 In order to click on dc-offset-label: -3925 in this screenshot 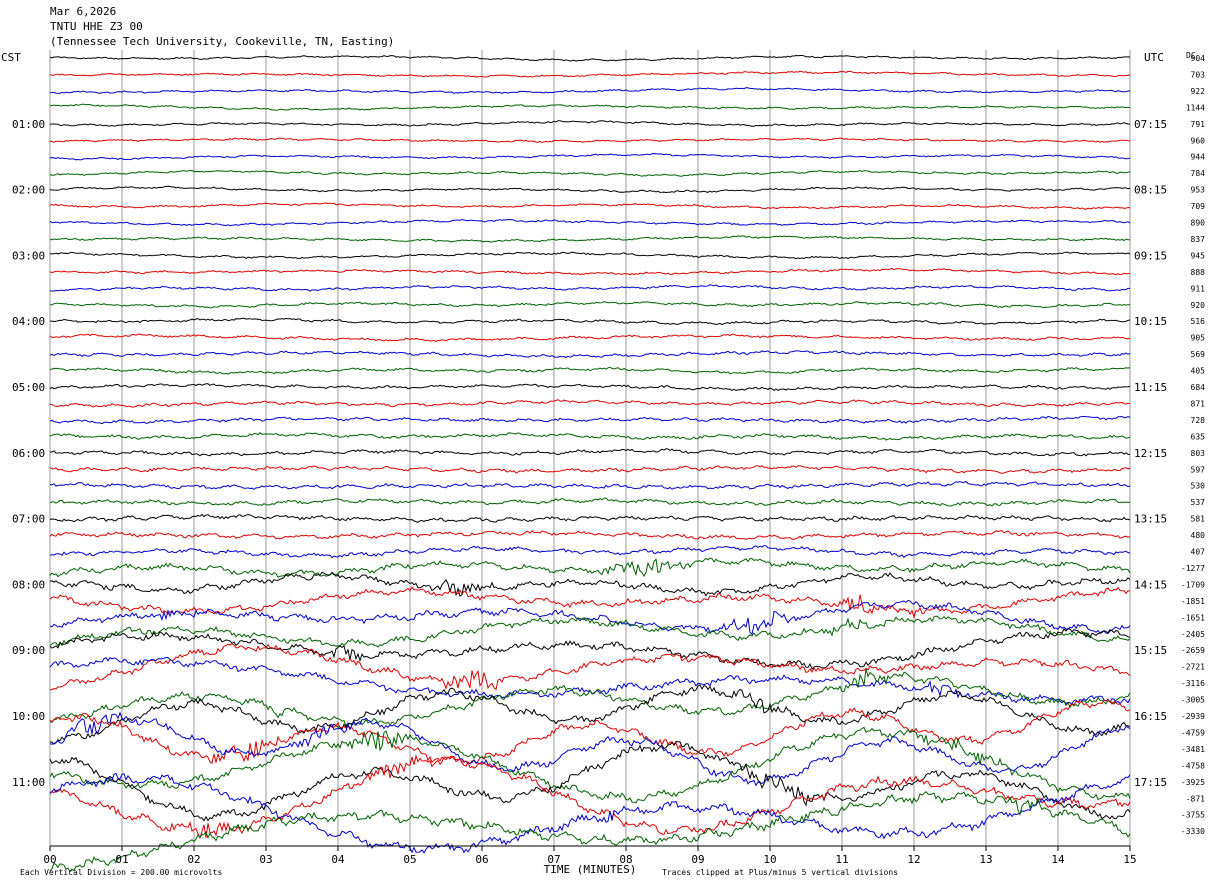, I will do `click(1193, 782)`.